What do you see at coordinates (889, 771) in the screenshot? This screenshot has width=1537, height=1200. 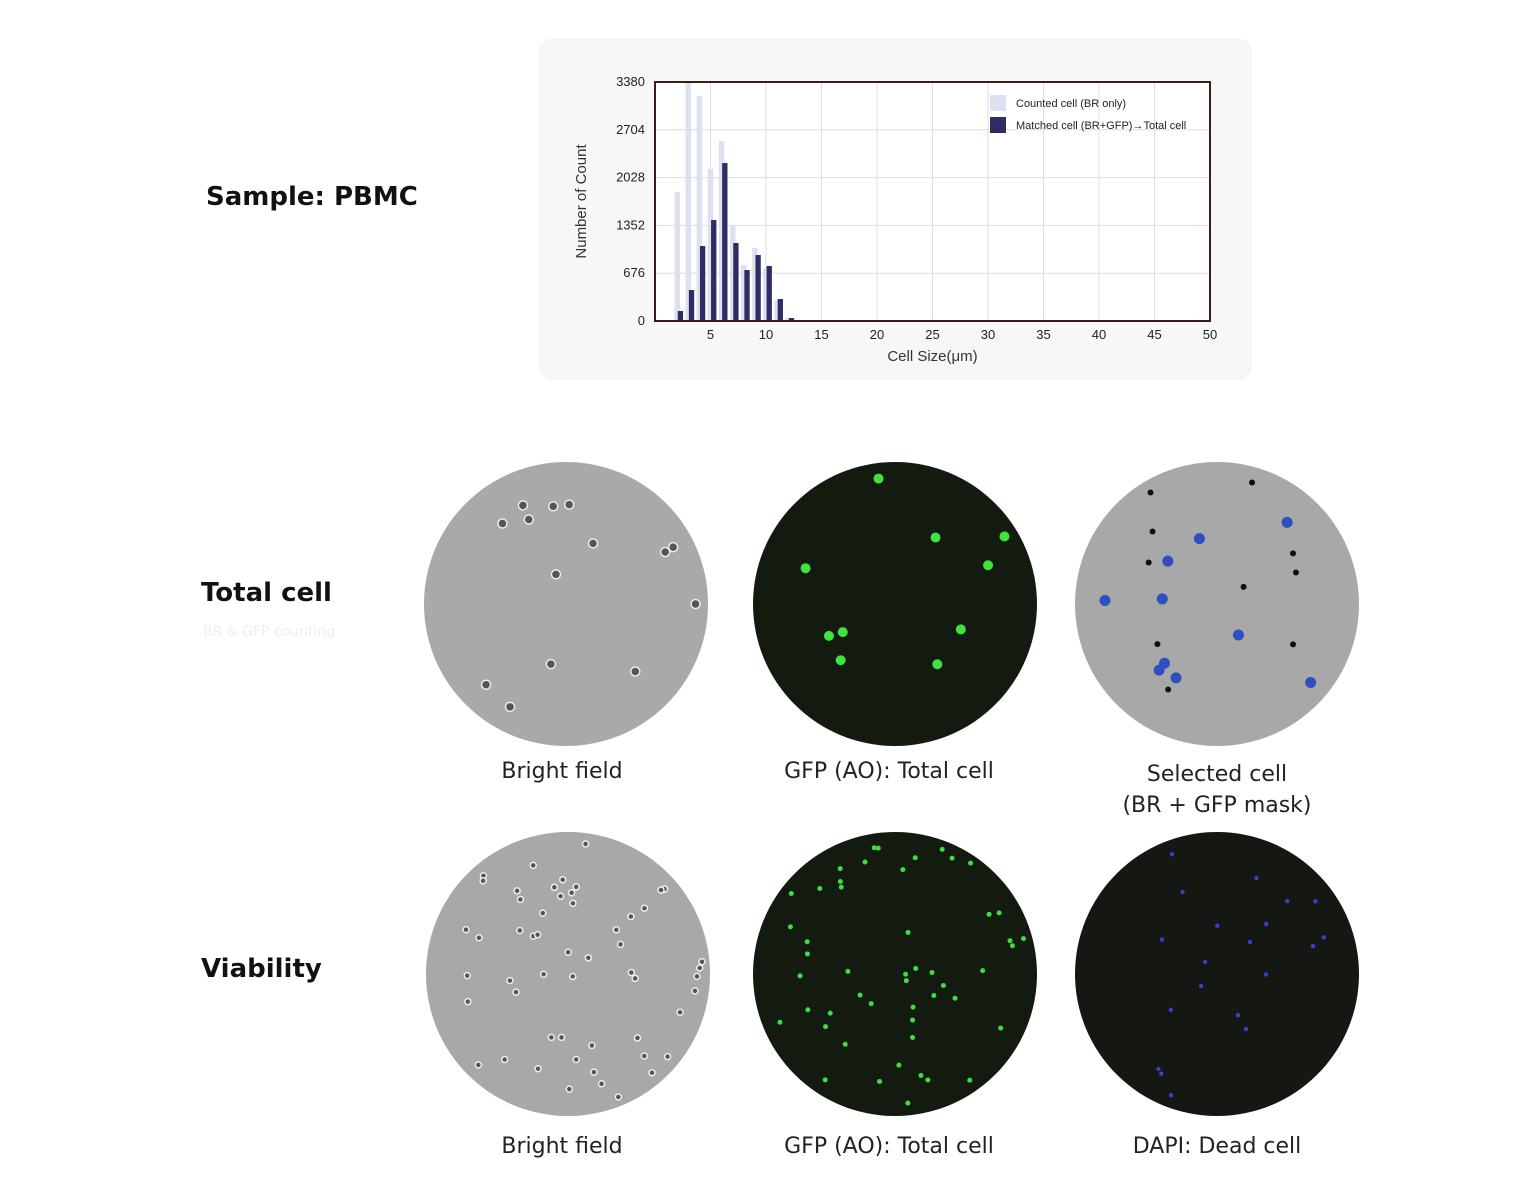 I see `caption: GFP (AO): Total cell` at bounding box center [889, 771].